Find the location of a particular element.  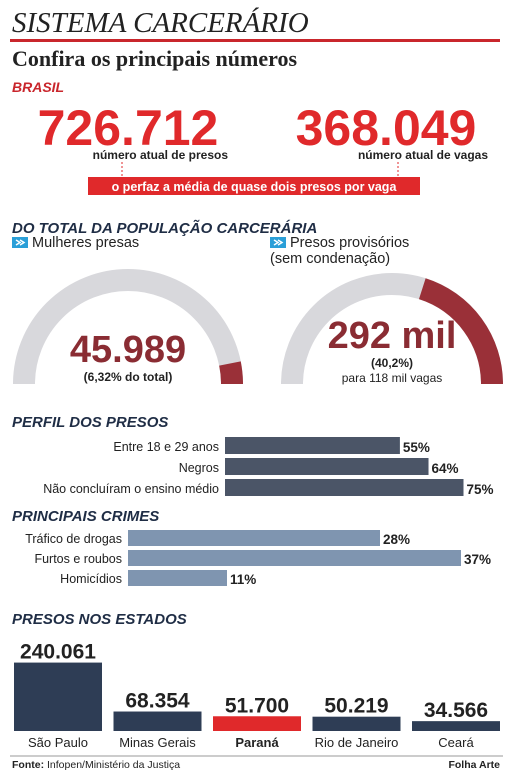

gauge-title: Presos provisórios is located at coordinates (349, 243).